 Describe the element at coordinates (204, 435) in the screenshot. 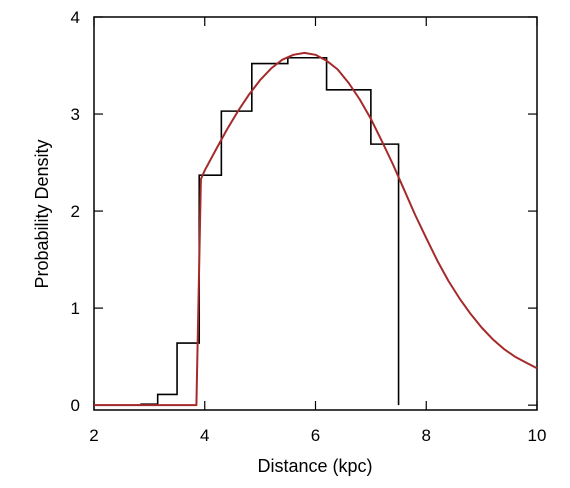

I see `x-tick-label: 4` at that location.